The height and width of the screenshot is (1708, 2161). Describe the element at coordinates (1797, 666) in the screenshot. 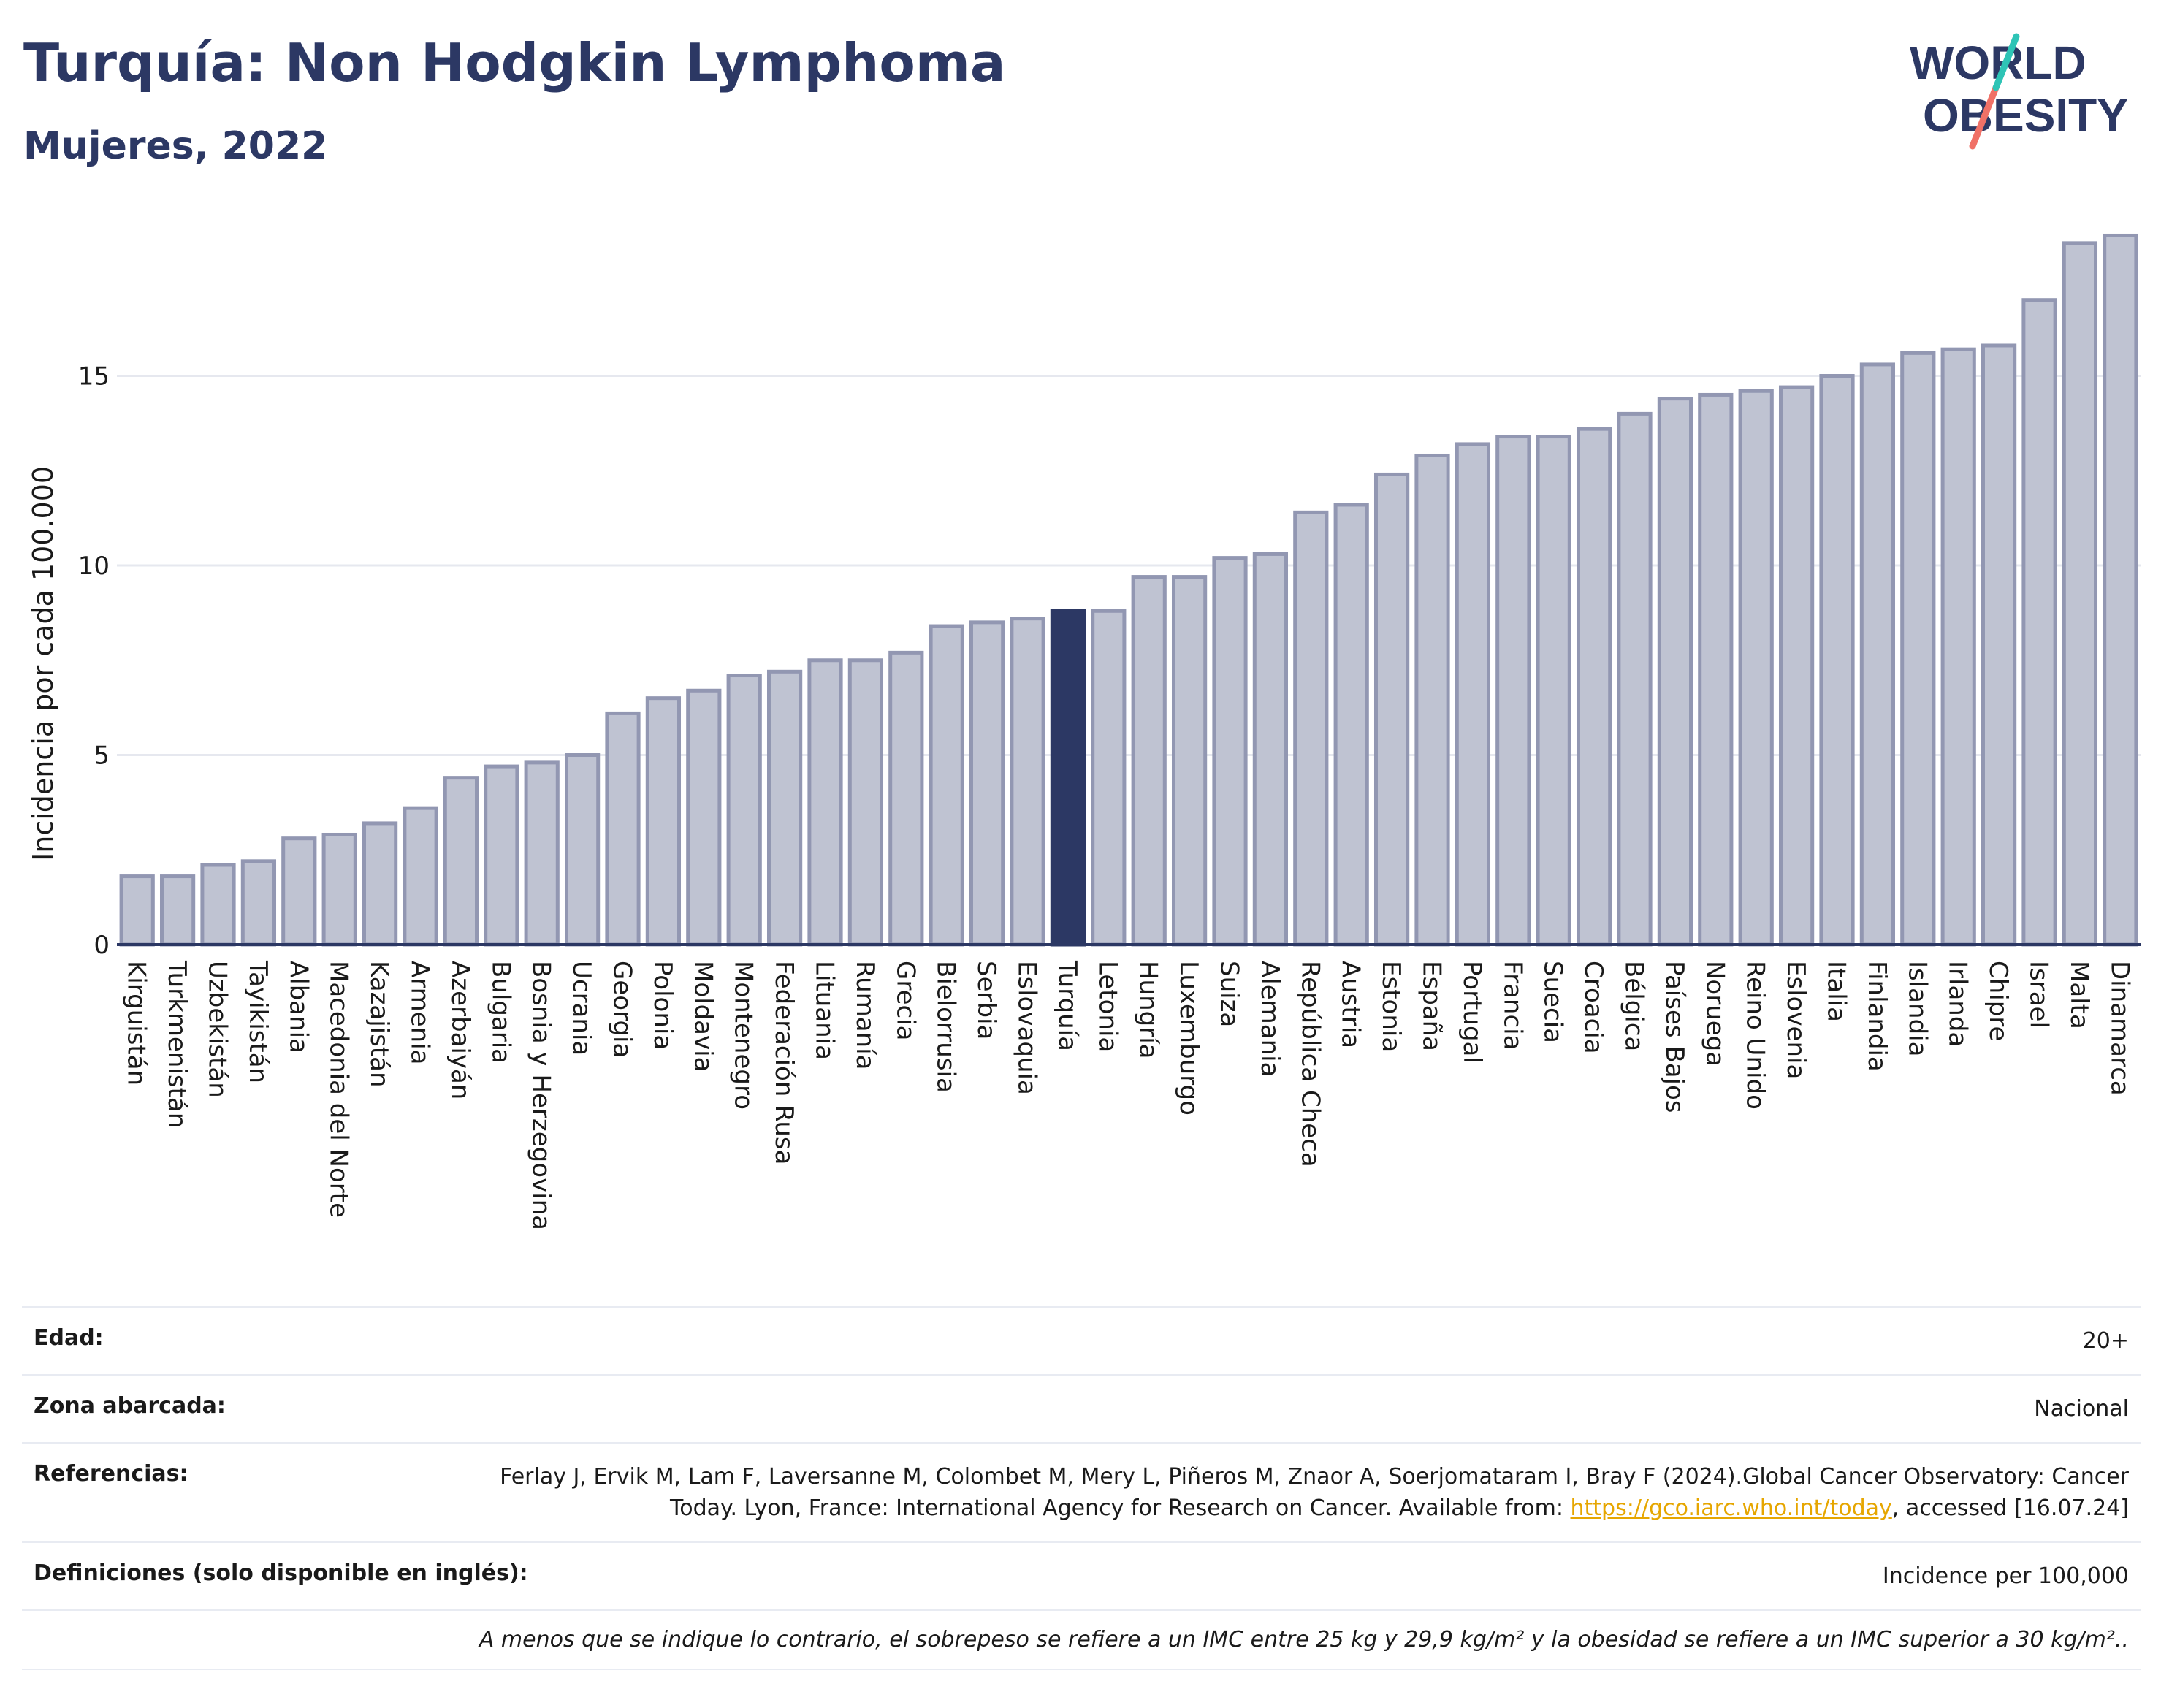

I see `bar-Eslovenia` at that location.